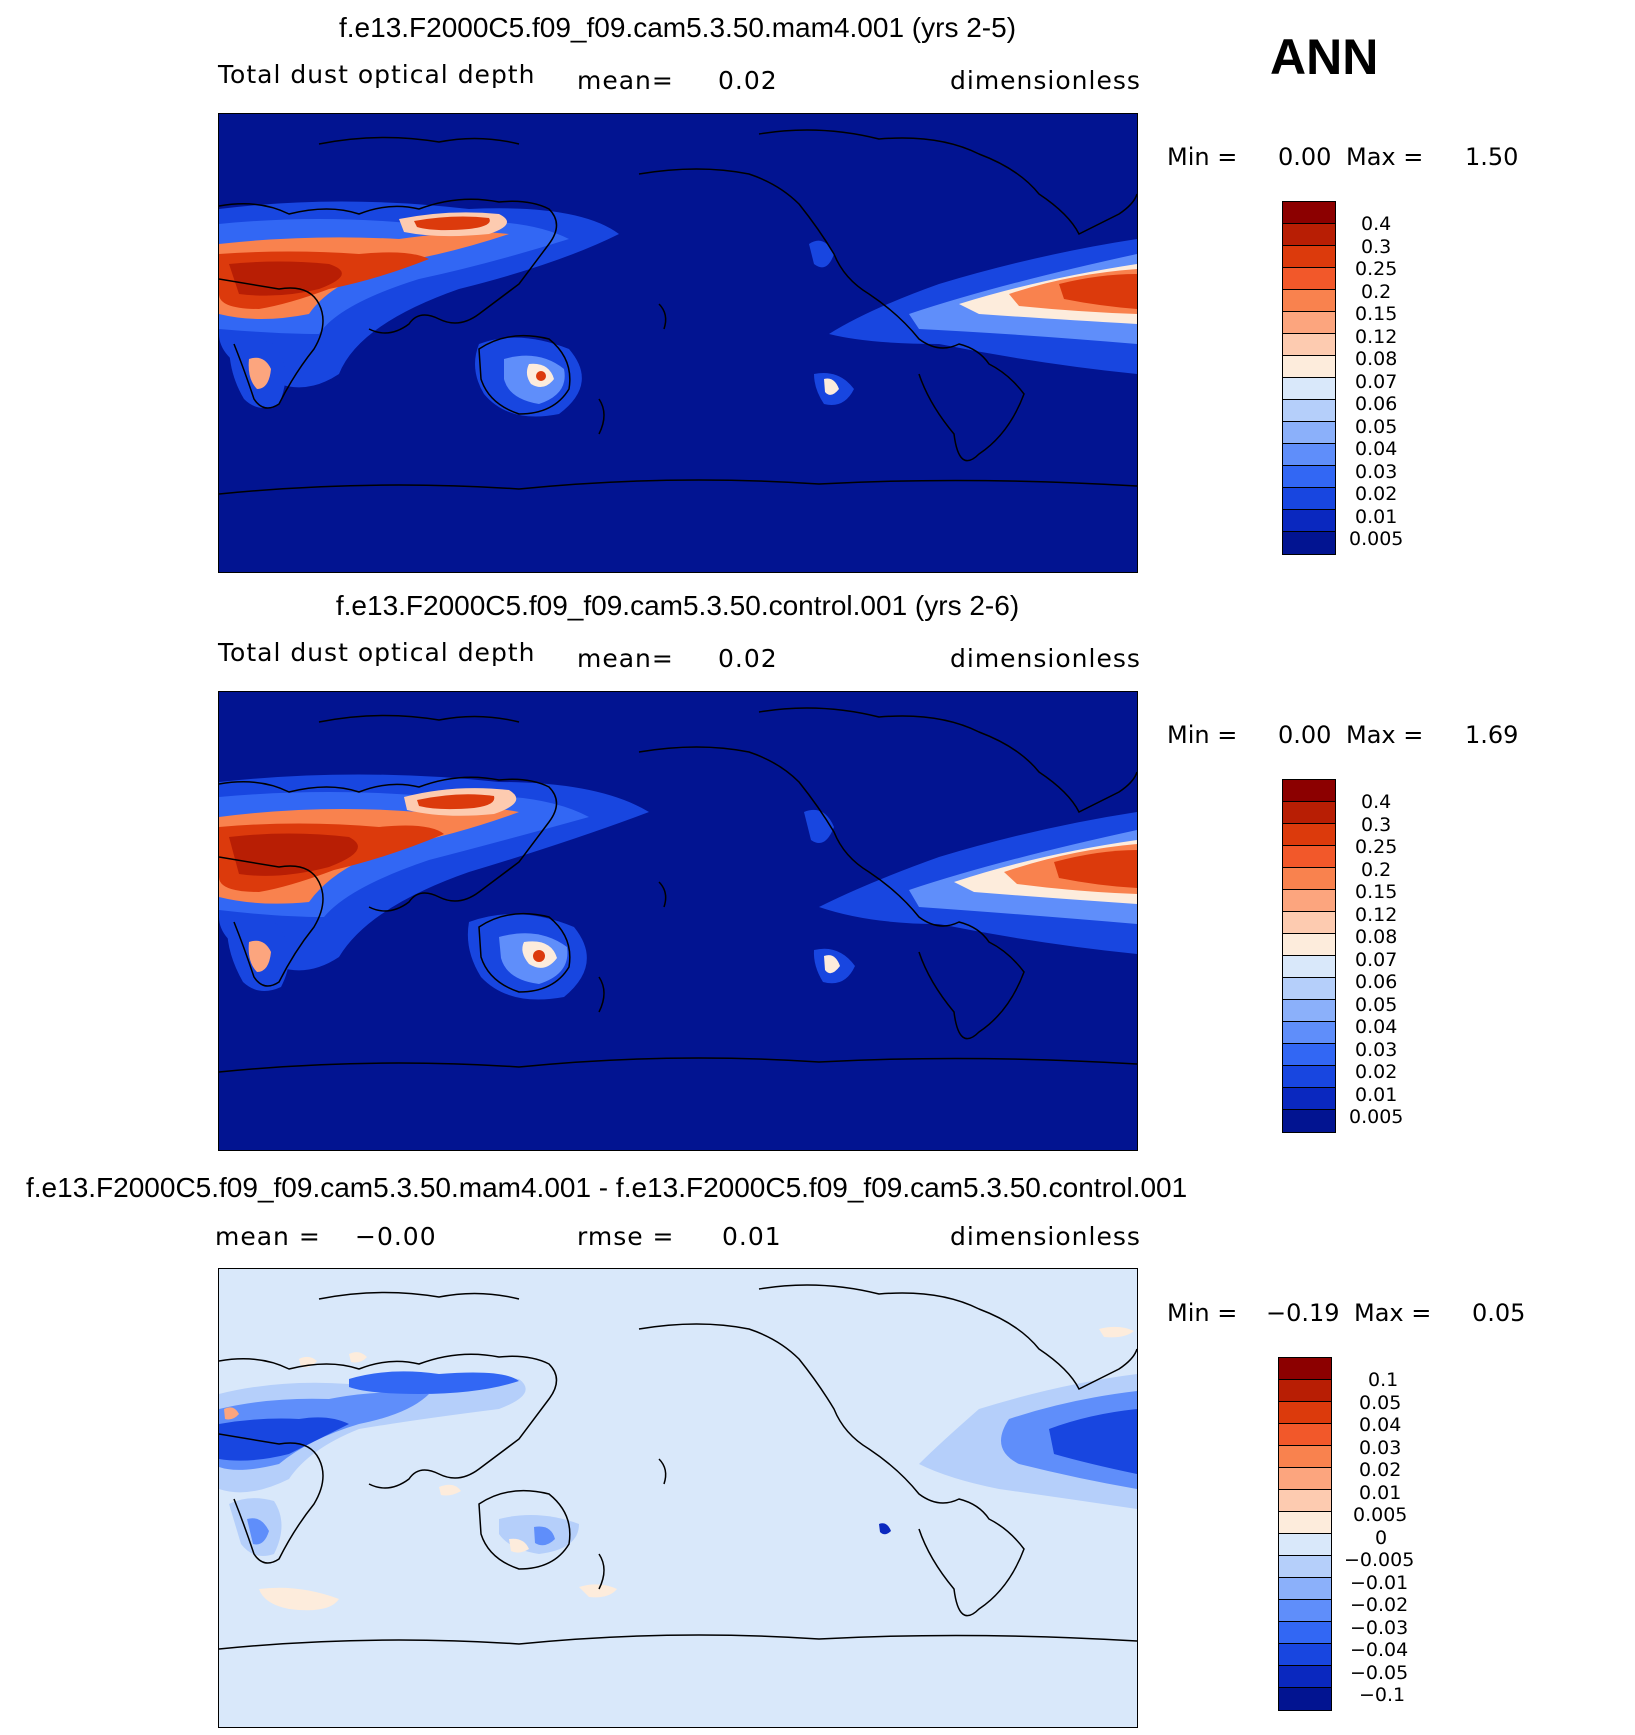 The width and height of the screenshot is (1635, 1735). What do you see at coordinates (1045, 80) in the screenshot?
I see `panel-1-units: dimensionless` at bounding box center [1045, 80].